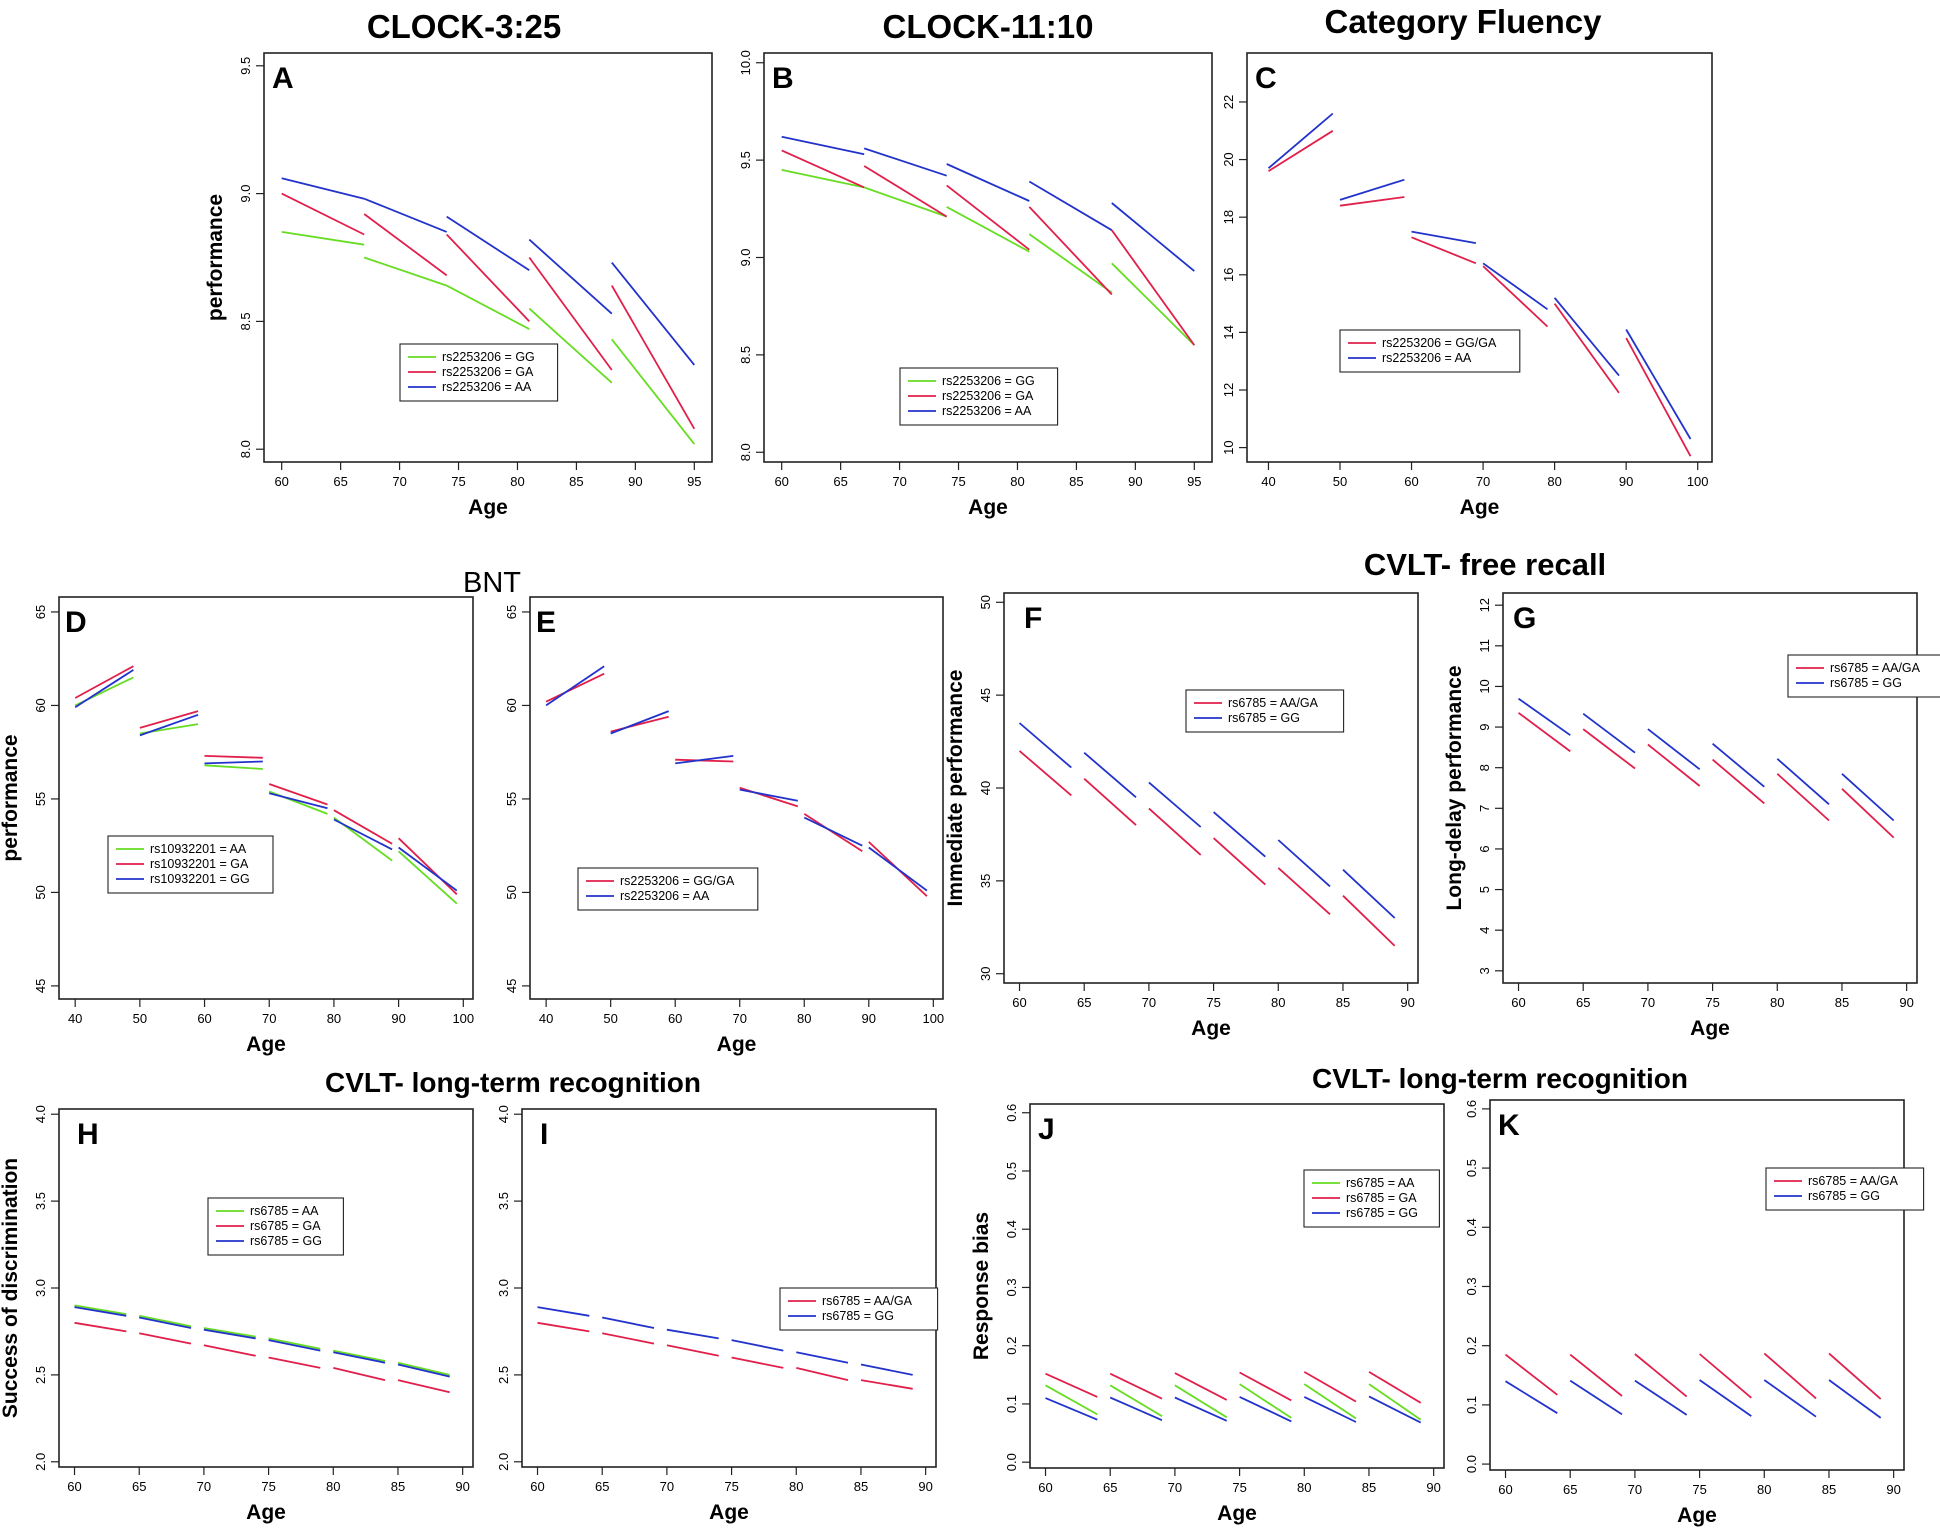  Describe the element at coordinates (1471, 1168) in the screenshot. I see `y-tick-label: 0.5` at that location.